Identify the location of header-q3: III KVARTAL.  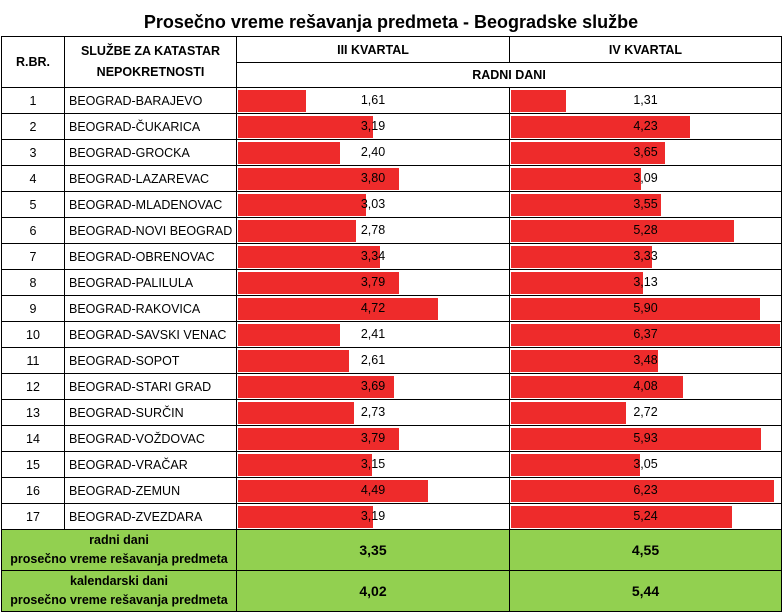
(373, 49).